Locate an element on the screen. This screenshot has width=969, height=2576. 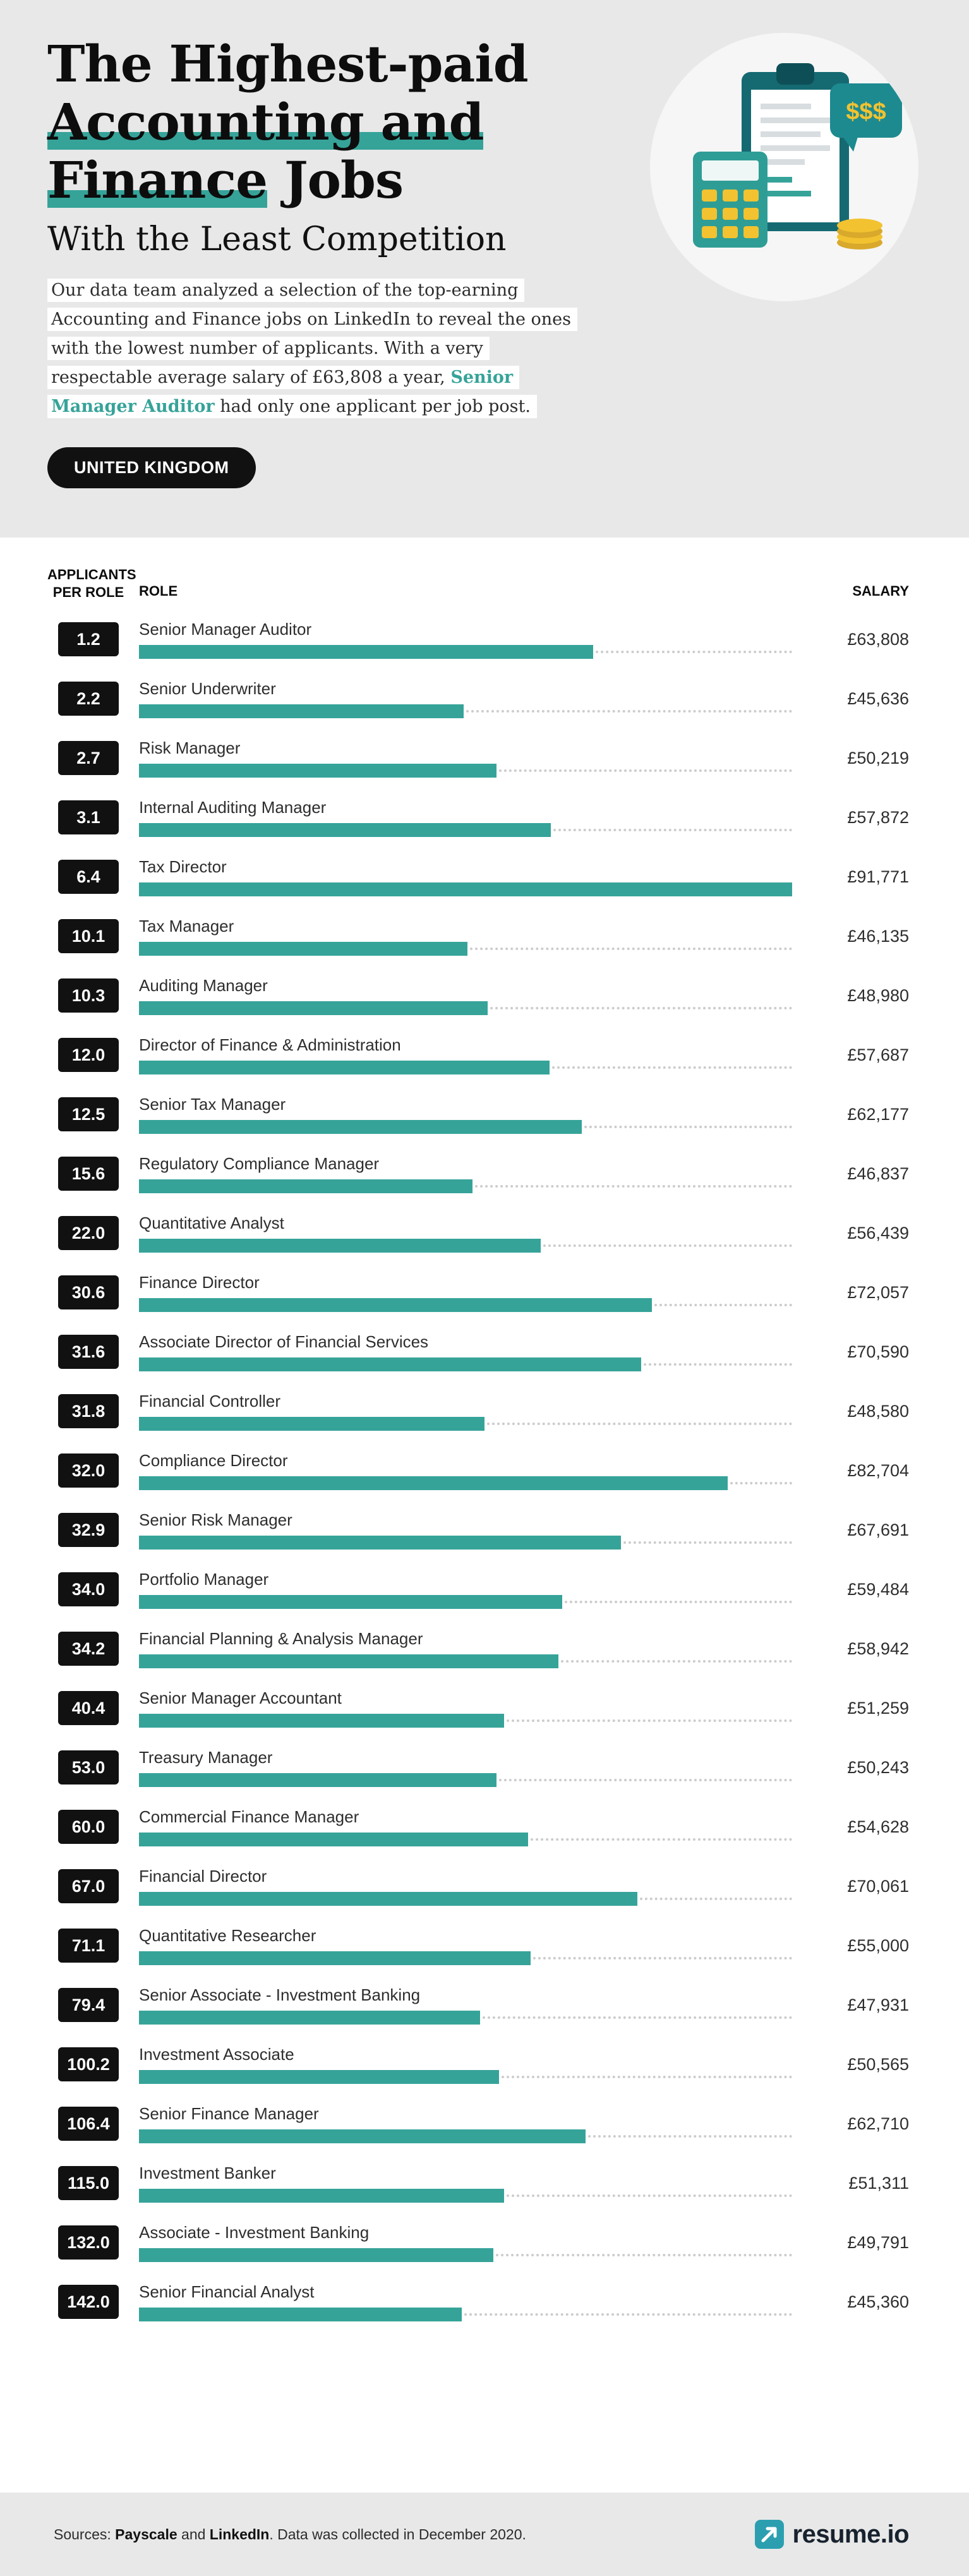
salary-value: £45,360 is located at coordinates (878, 2301).